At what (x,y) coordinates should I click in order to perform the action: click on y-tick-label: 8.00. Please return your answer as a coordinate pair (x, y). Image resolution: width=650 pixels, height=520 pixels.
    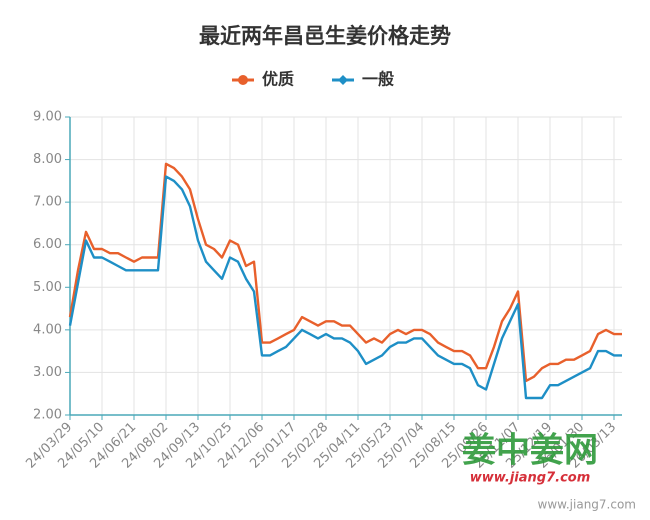
    Looking at the image, I should click on (47, 159).